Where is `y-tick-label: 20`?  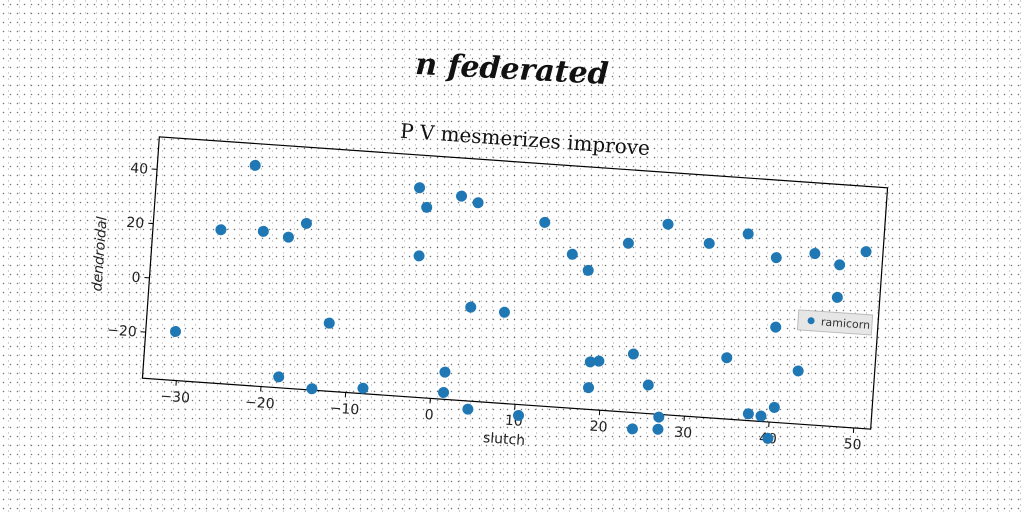
y-tick-label: 20 is located at coordinates (135, 223).